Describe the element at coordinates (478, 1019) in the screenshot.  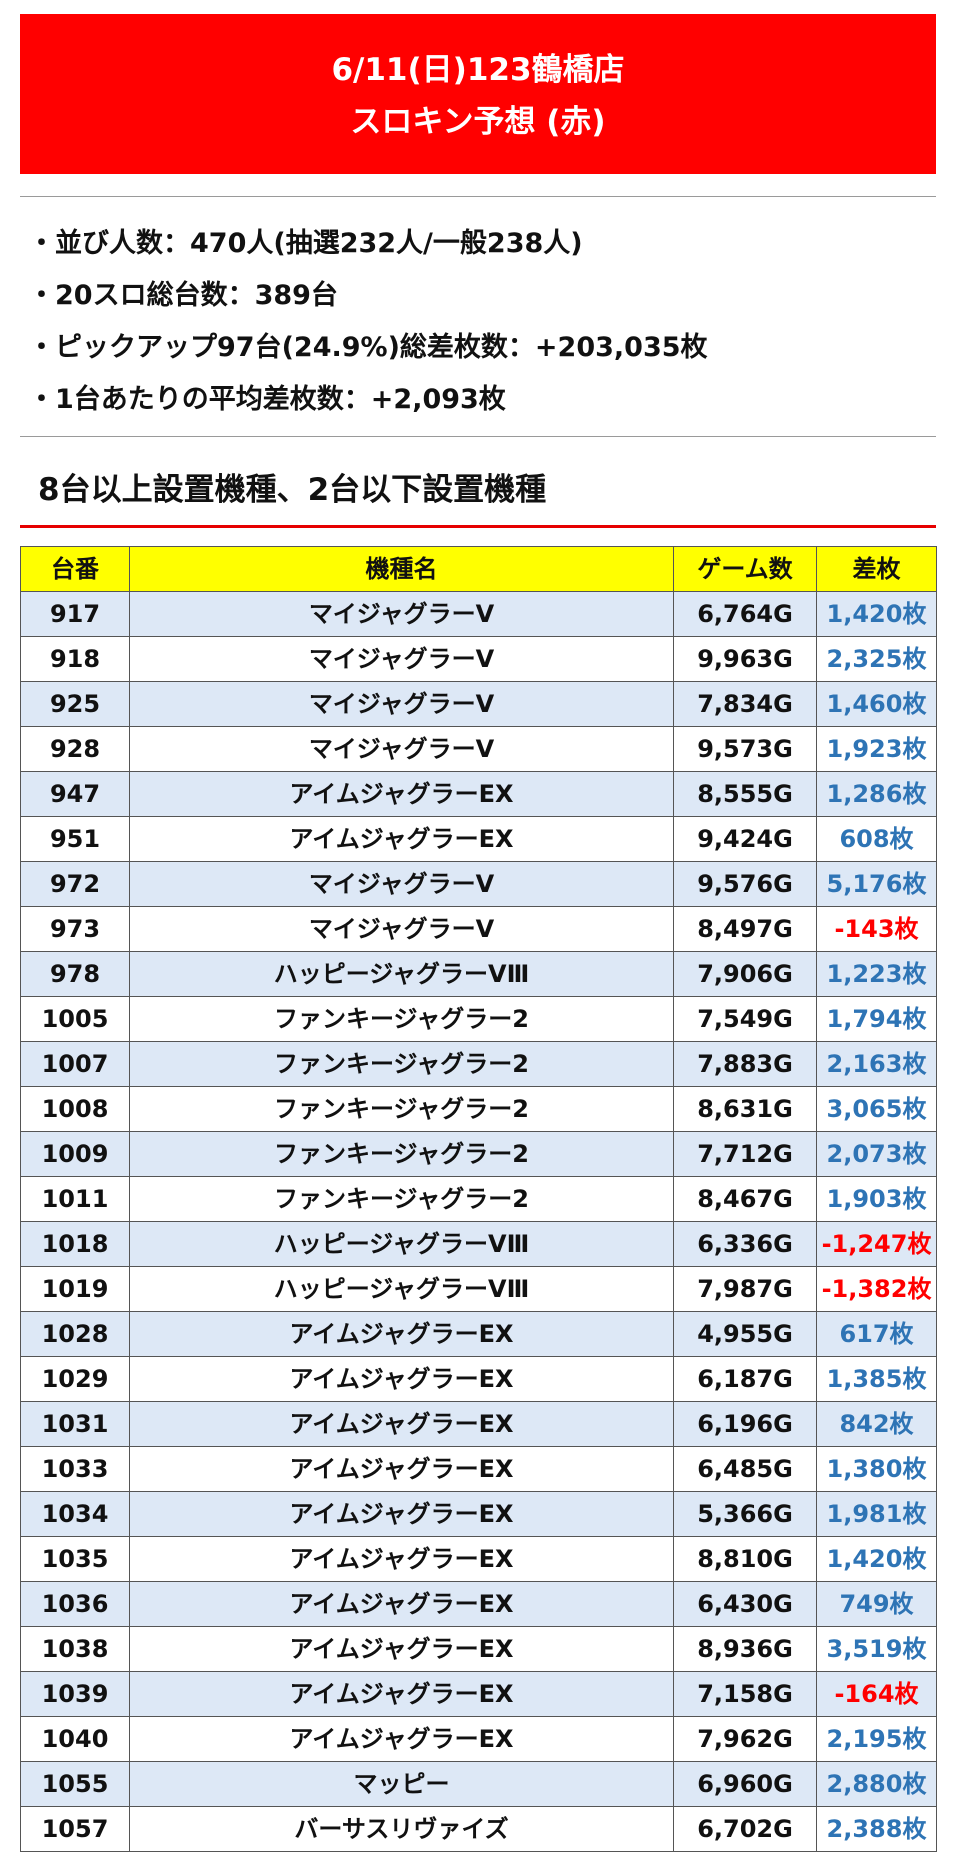
I see `table-row: 1005 ファンキージャグラー2 7,549G 1,794枚` at that location.